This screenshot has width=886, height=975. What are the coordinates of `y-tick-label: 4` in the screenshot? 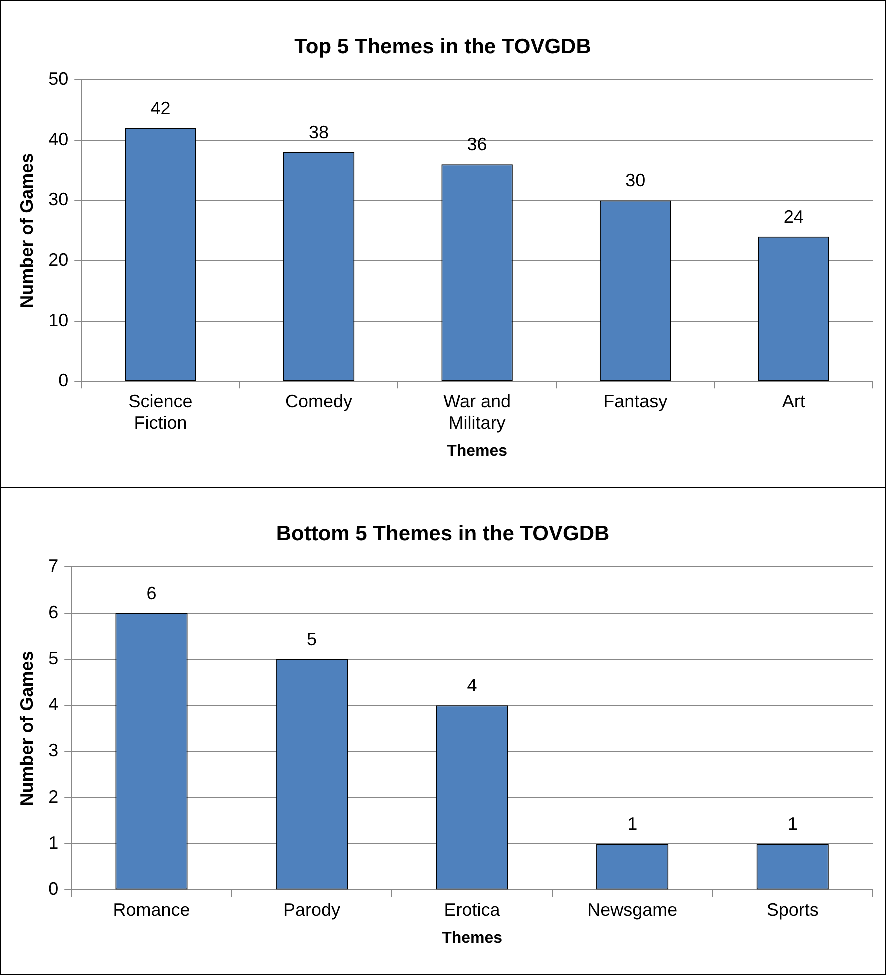 It's located at (53, 704).